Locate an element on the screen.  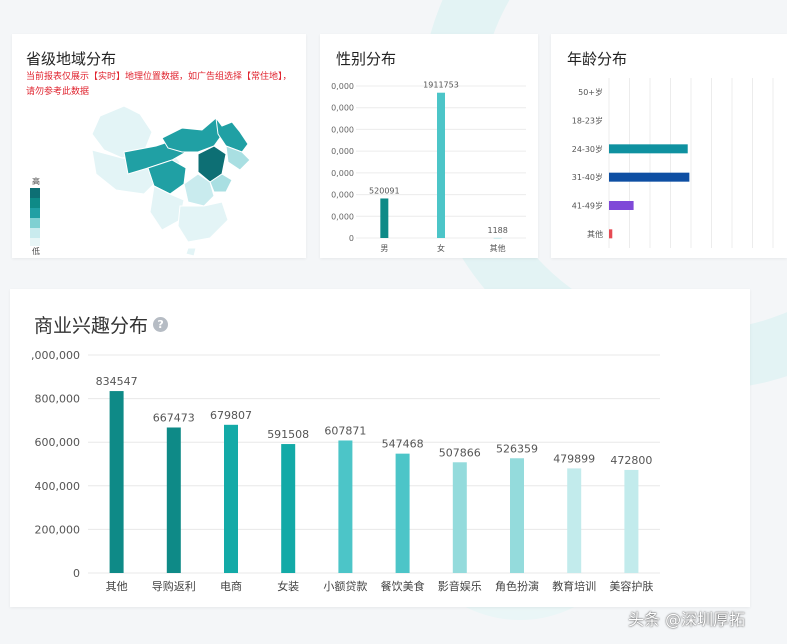
bar-男 is located at coordinates (384, 218).